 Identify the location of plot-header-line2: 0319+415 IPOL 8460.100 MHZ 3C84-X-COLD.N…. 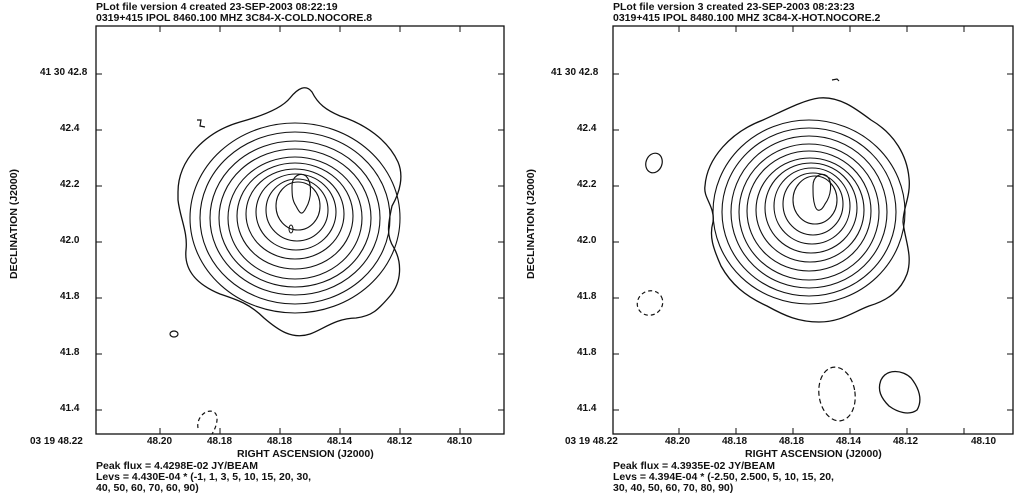
(234, 18).